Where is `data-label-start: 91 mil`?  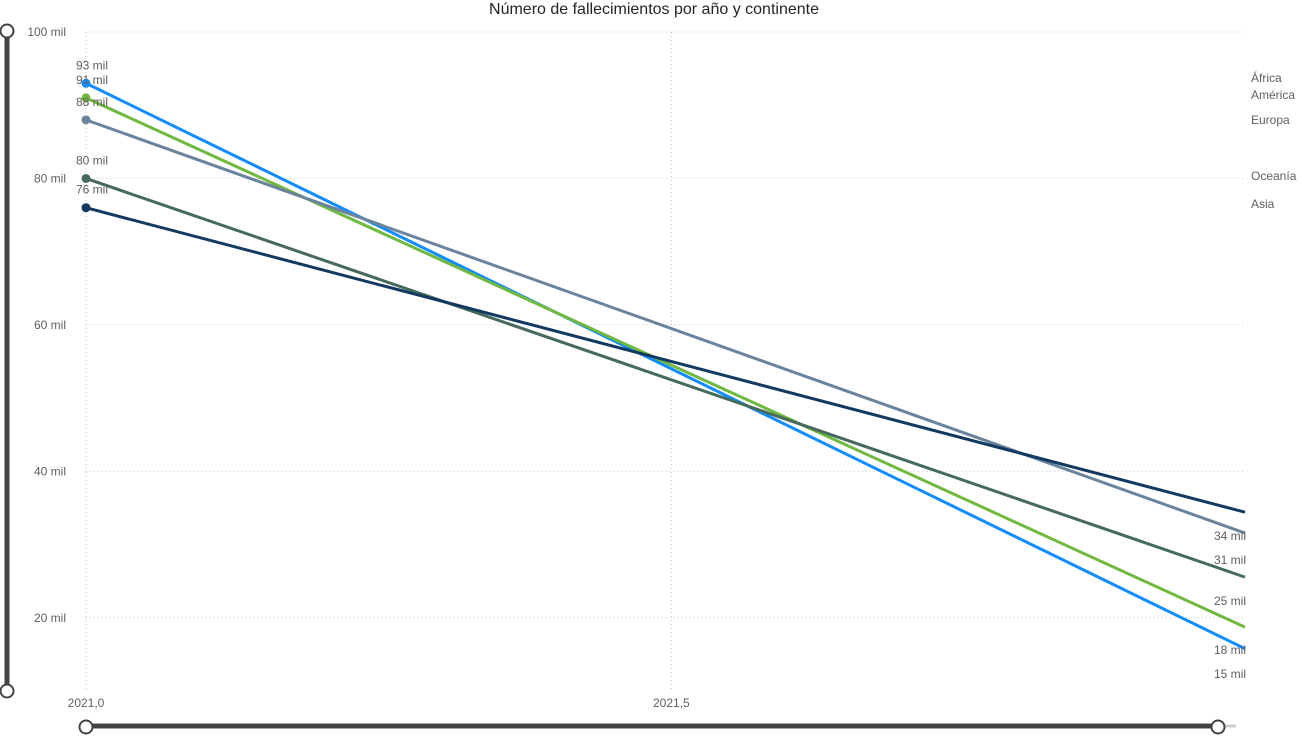
data-label-start: 91 mil is located at coordinates (92, 80).